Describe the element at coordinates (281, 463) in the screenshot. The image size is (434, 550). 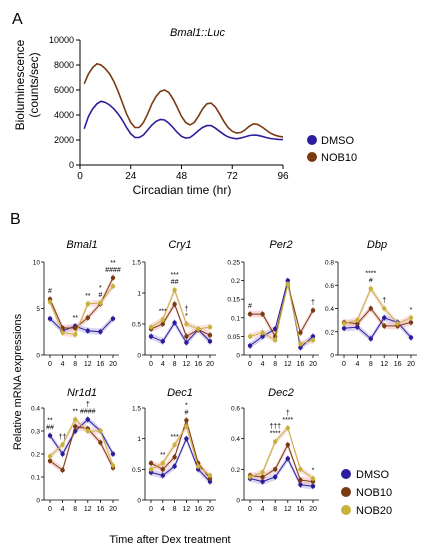
I see `error-band-nob10` at that location.